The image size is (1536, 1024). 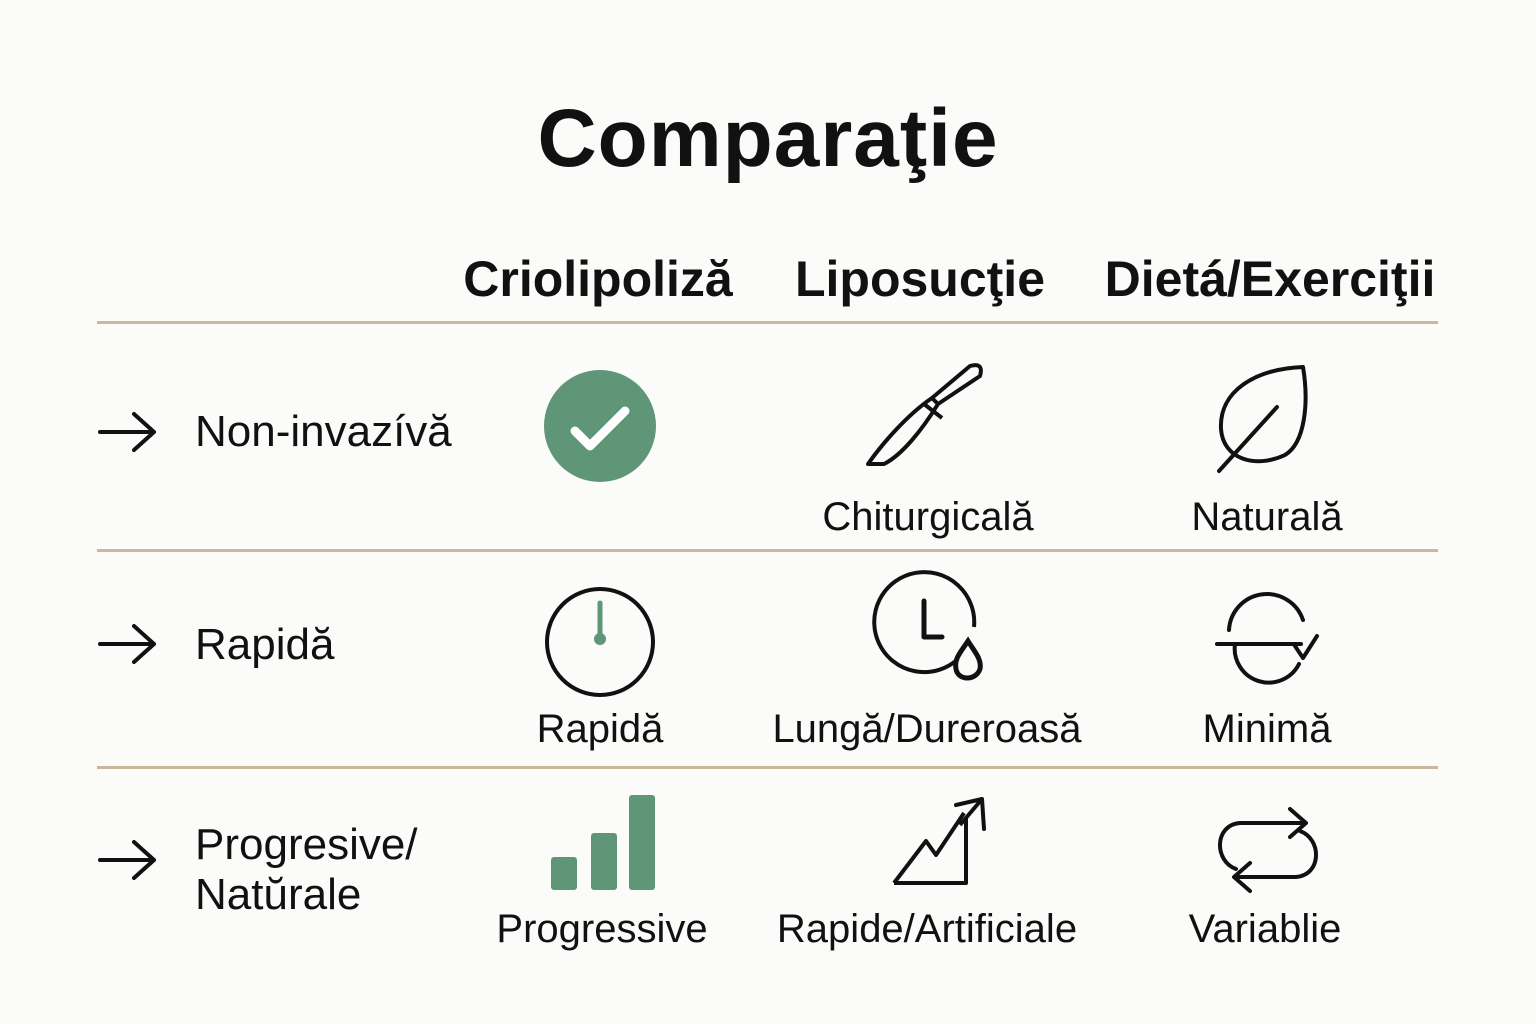 I want to click on row-label-rapida: Rapidă, so click(x=265, y=644).